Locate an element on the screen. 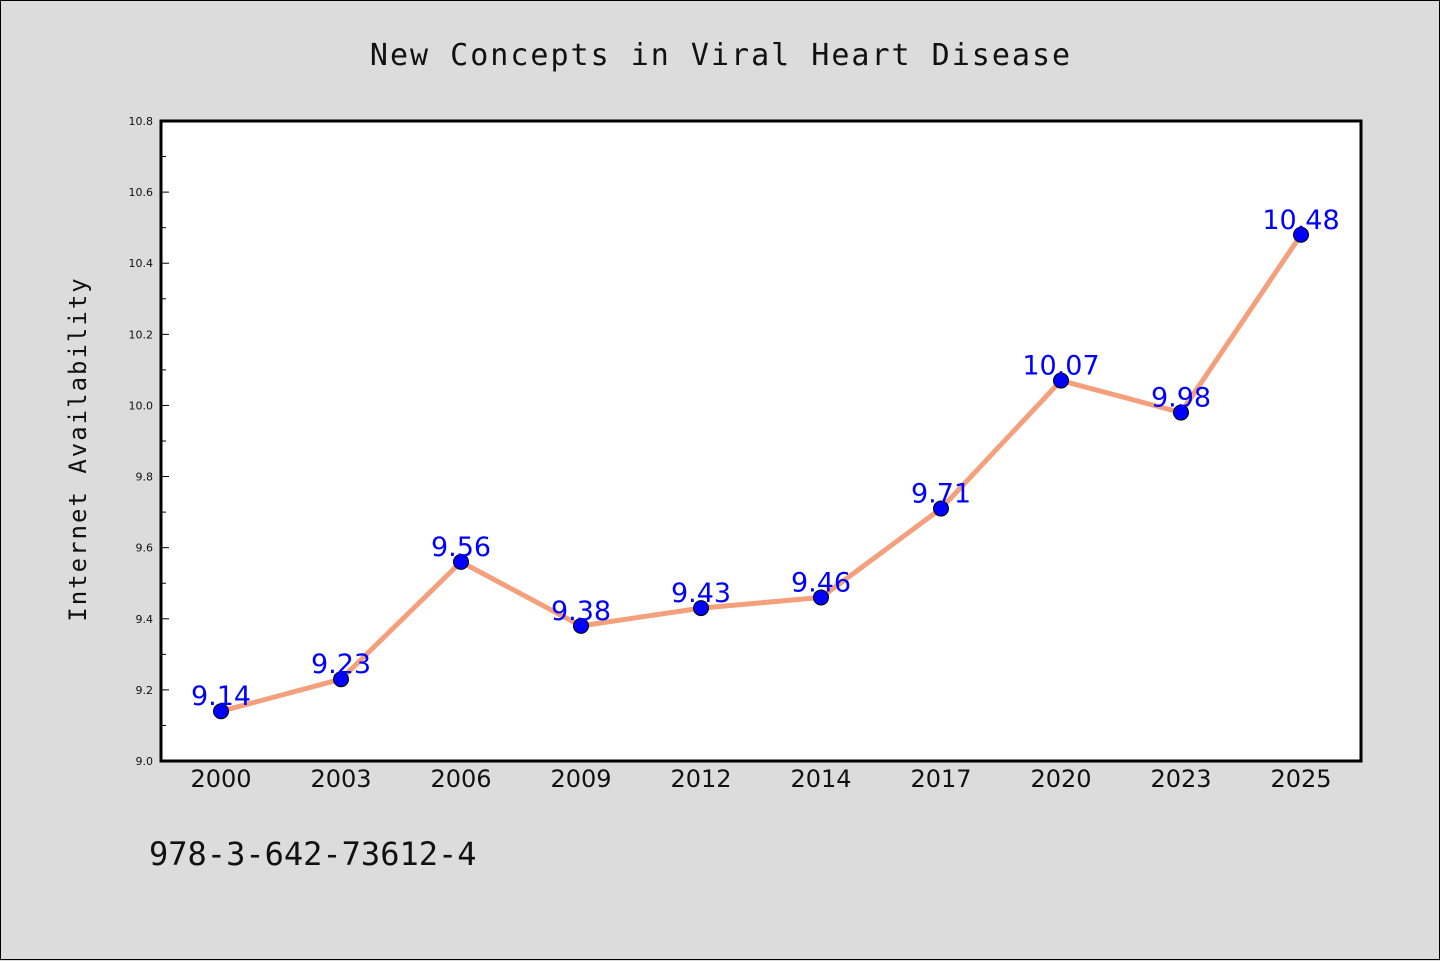  x-tick-label: 2023 is located at coordinates (1180, 779).